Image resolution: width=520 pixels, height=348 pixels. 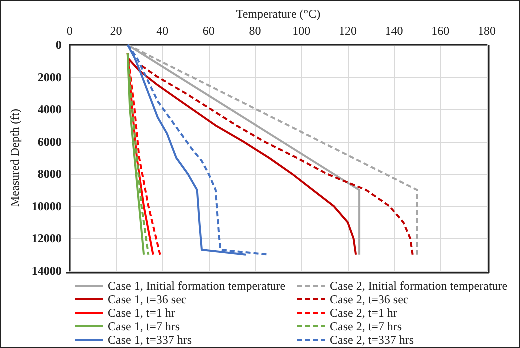 What do you see at coordinates (142, 313) in the screenshot?
I see `legend-label: Case 1, t=1 hr` at bounding box center [142, 313].